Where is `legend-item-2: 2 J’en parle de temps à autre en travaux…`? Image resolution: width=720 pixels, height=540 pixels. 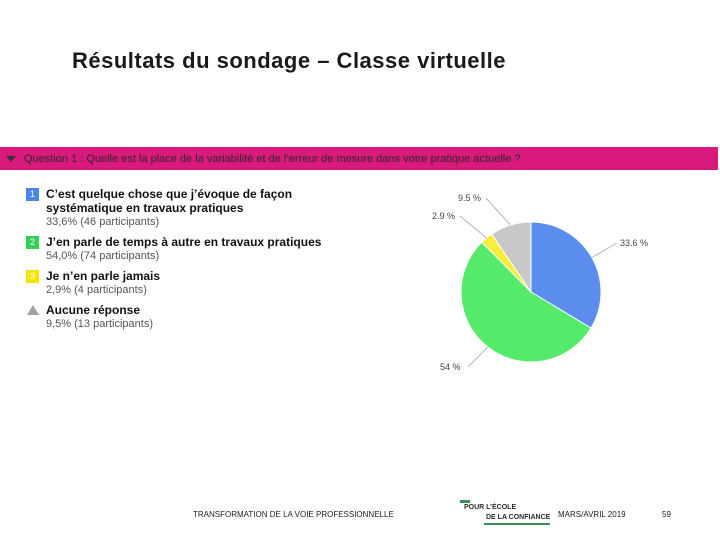 legend-item-2: 2 J’en parle de temps à autre en travaux… is located at coordinates (196, 249).